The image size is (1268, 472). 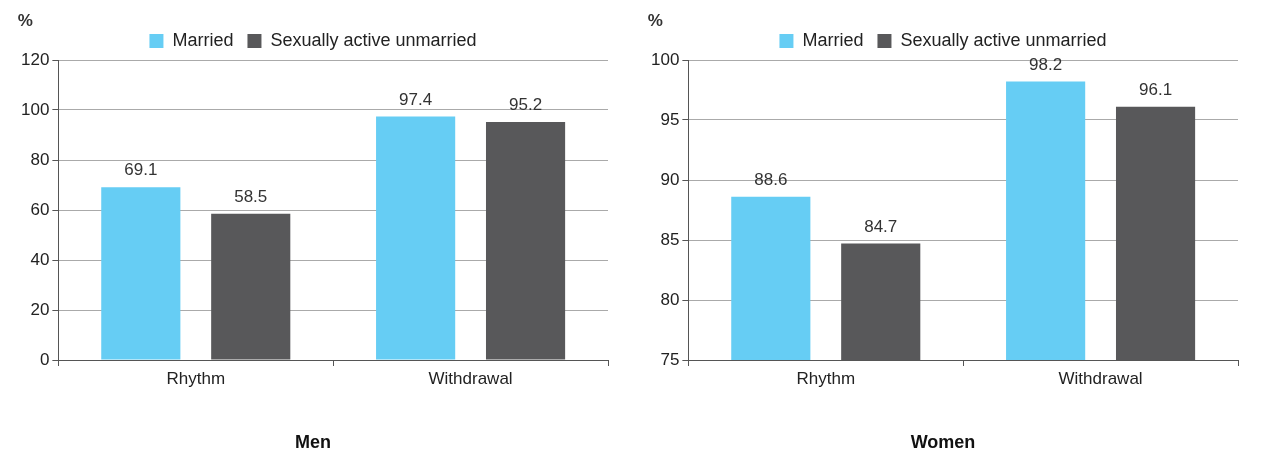 I want to click on y-tick-label: 95, so click(x=670, y=119).